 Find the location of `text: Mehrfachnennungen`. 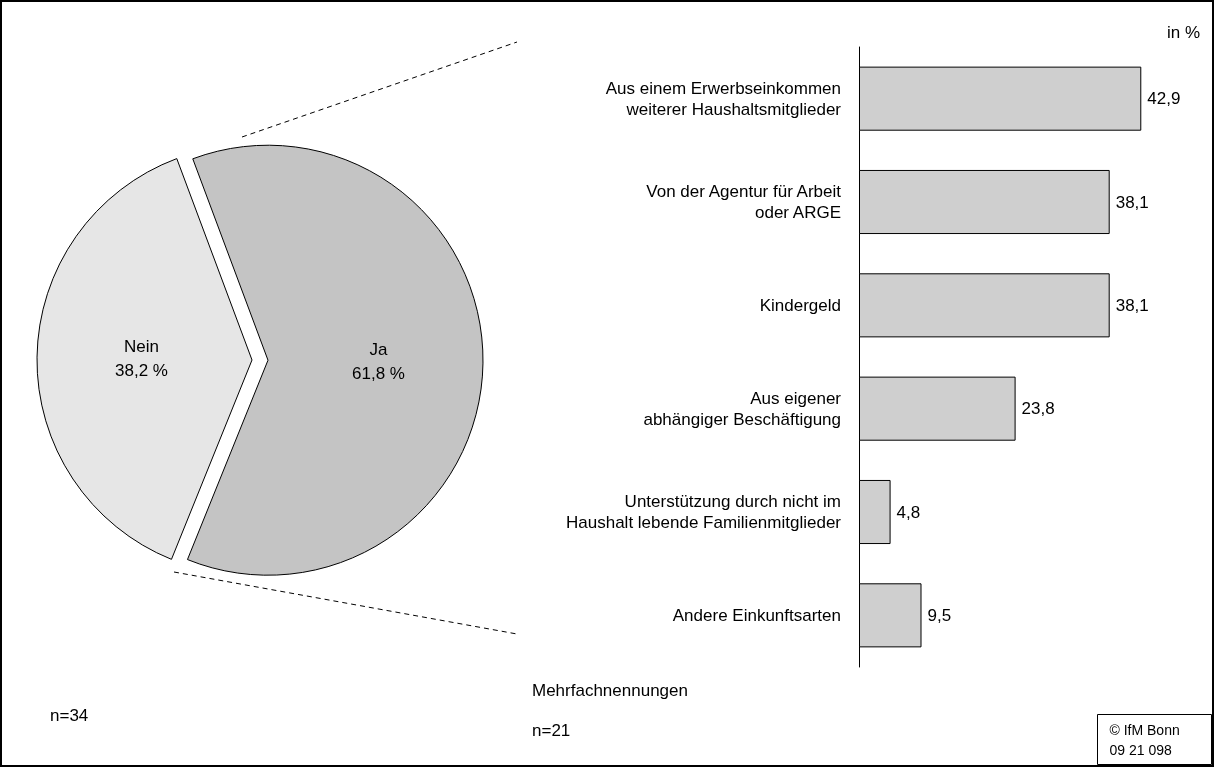

text: Mehrfachnennungen is located at coordinates (610, 690).